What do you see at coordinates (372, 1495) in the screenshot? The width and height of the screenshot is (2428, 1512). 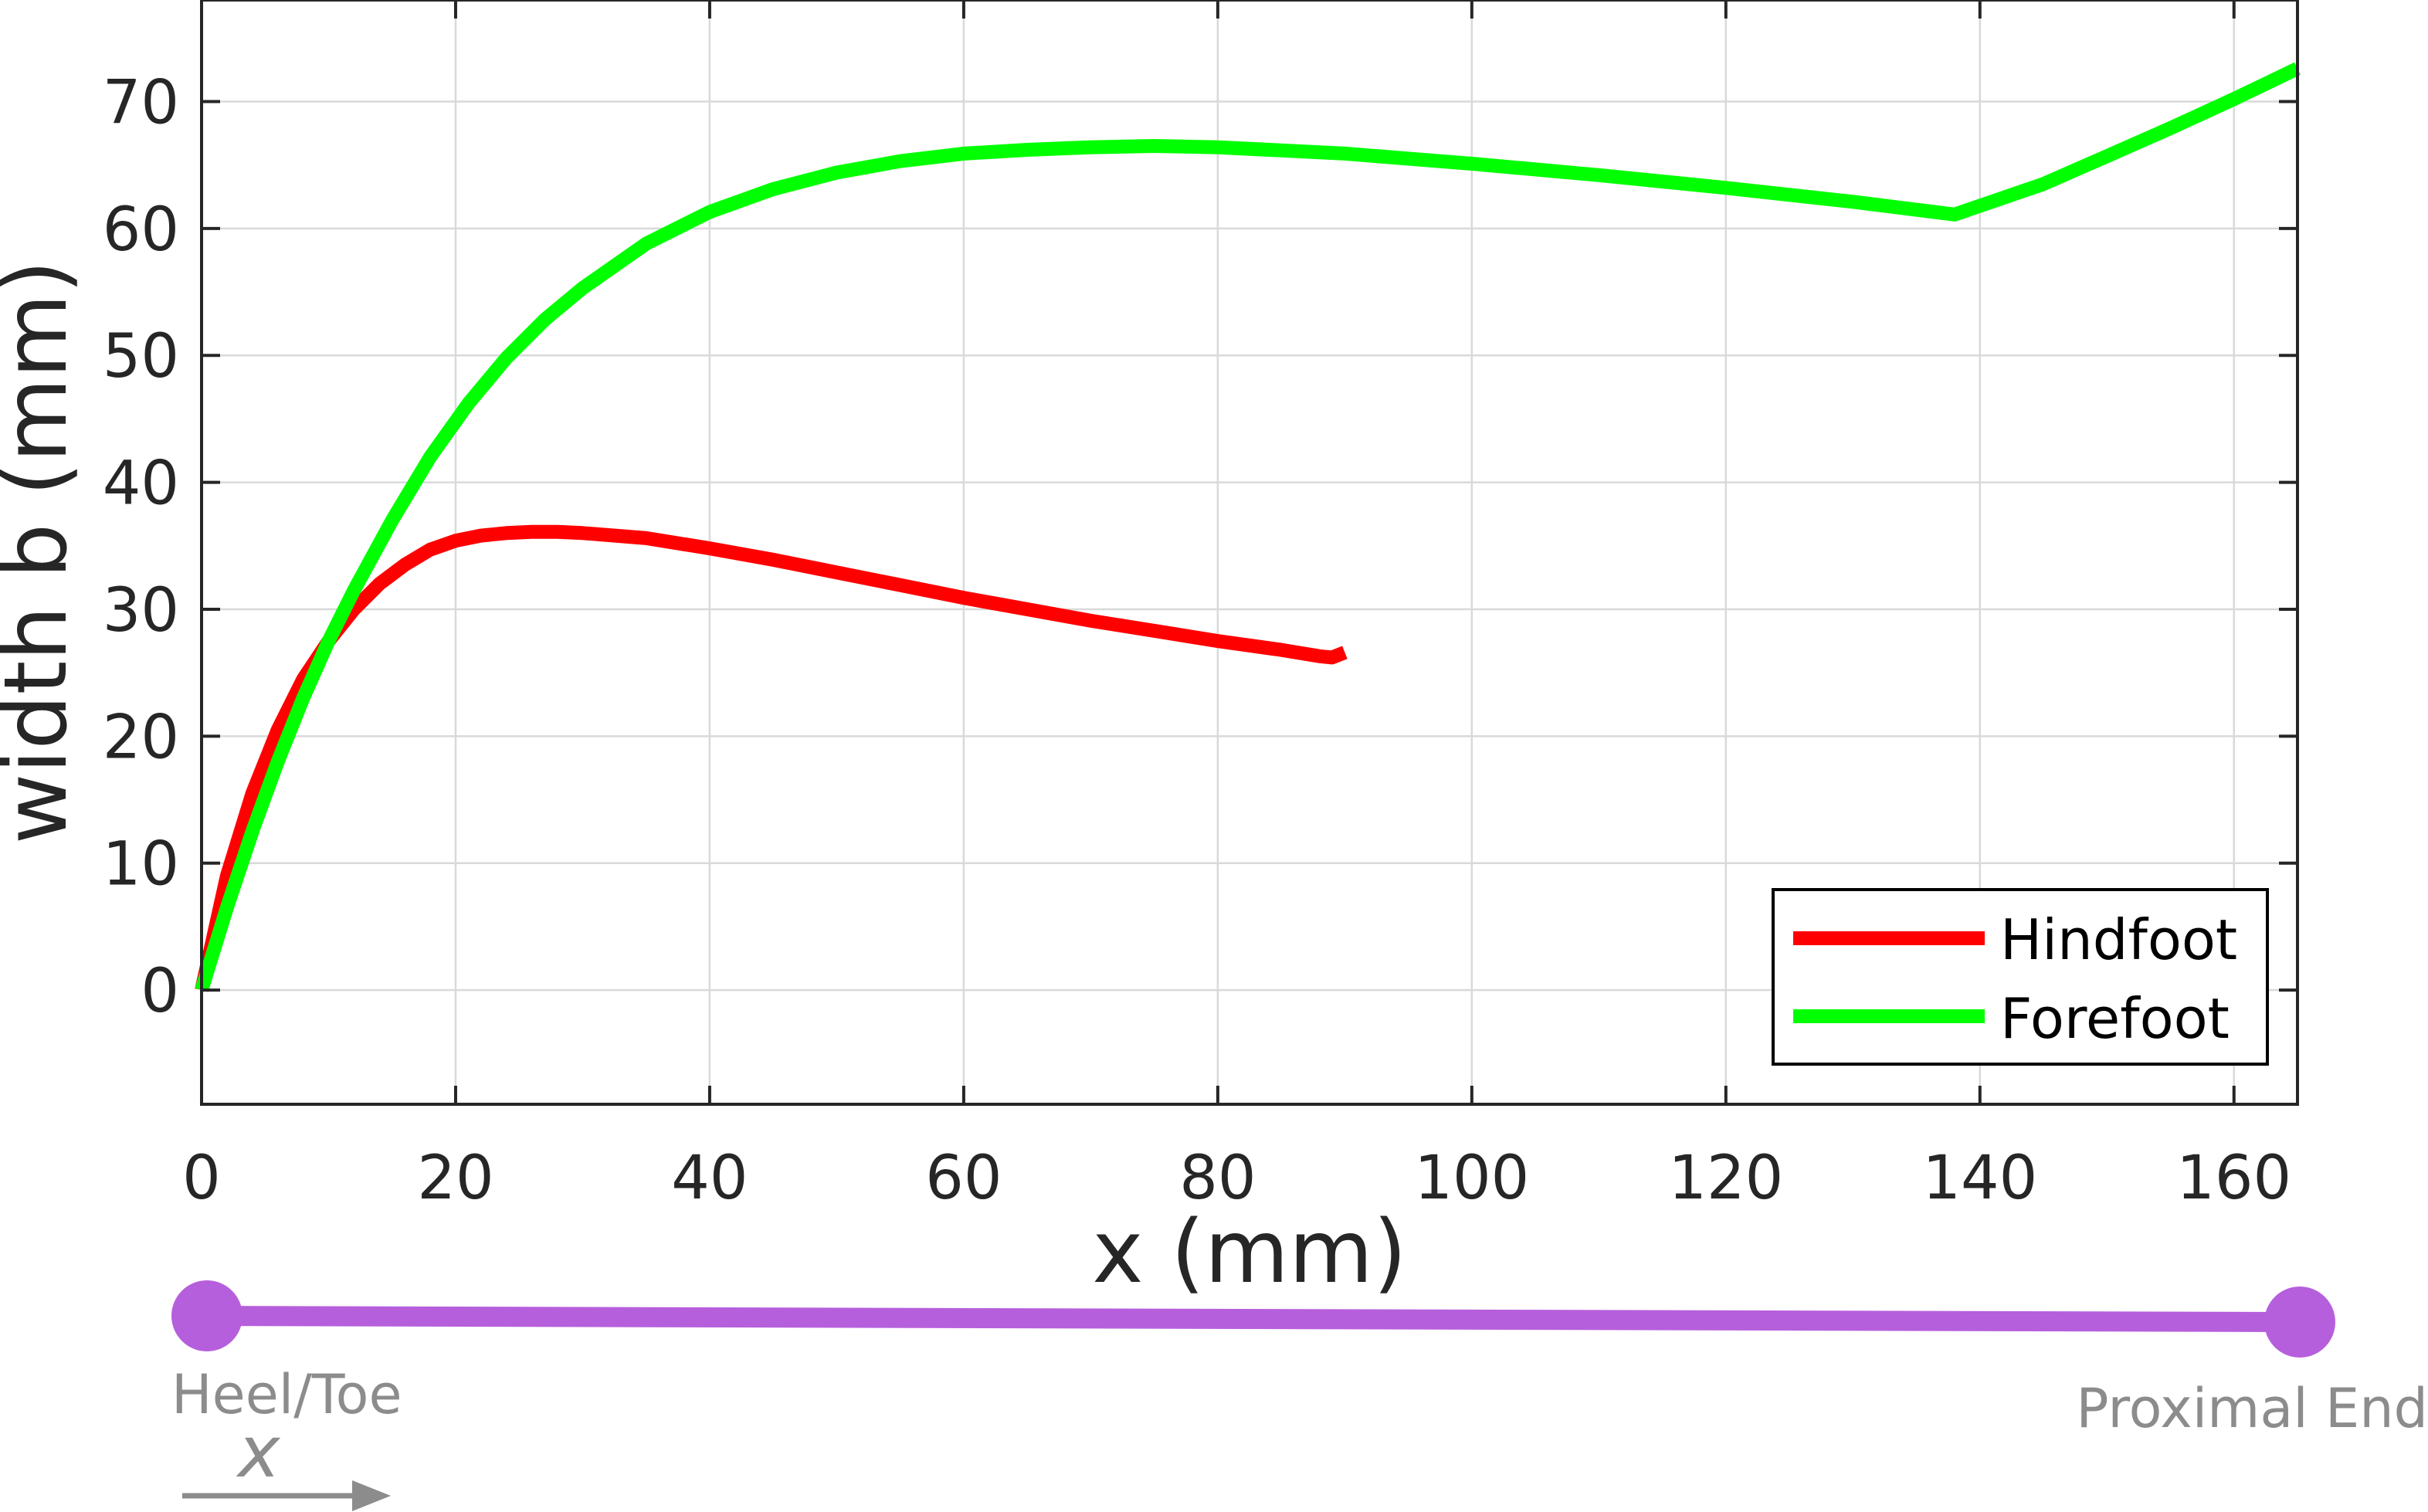 I see `x-direction-arrowhead-icon` at bounding box center [372, 1495].